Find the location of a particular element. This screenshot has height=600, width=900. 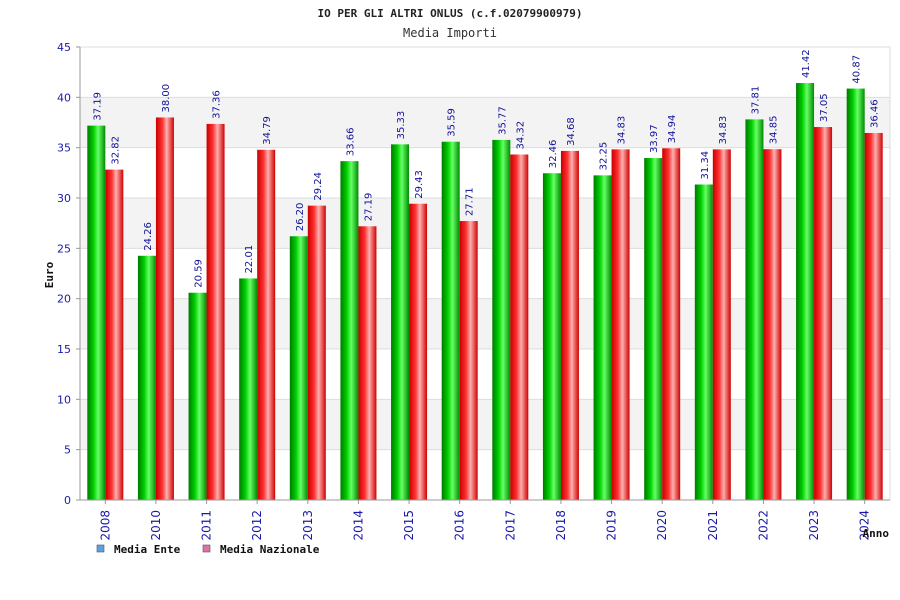

bar-media-nazionale-2015 is located at coordinates (418, 351).